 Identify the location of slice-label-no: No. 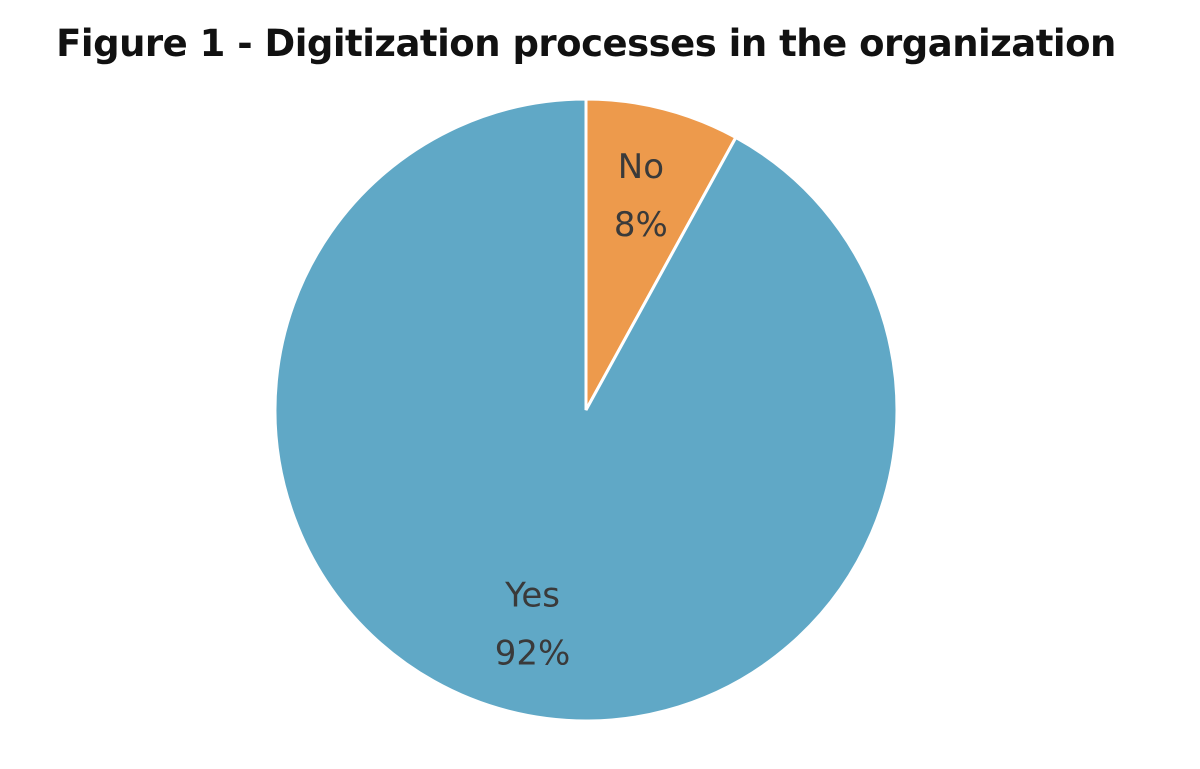
(641, 167).